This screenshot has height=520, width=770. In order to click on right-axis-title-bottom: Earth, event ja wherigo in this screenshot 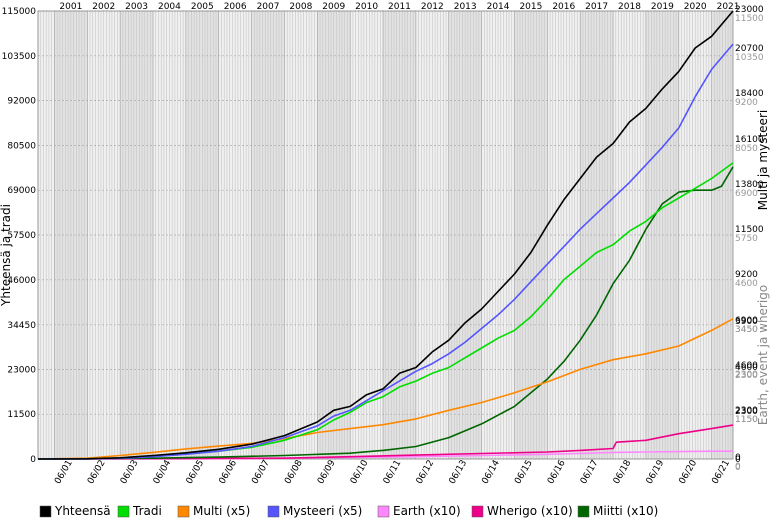, I will do `click(763, 355)`.